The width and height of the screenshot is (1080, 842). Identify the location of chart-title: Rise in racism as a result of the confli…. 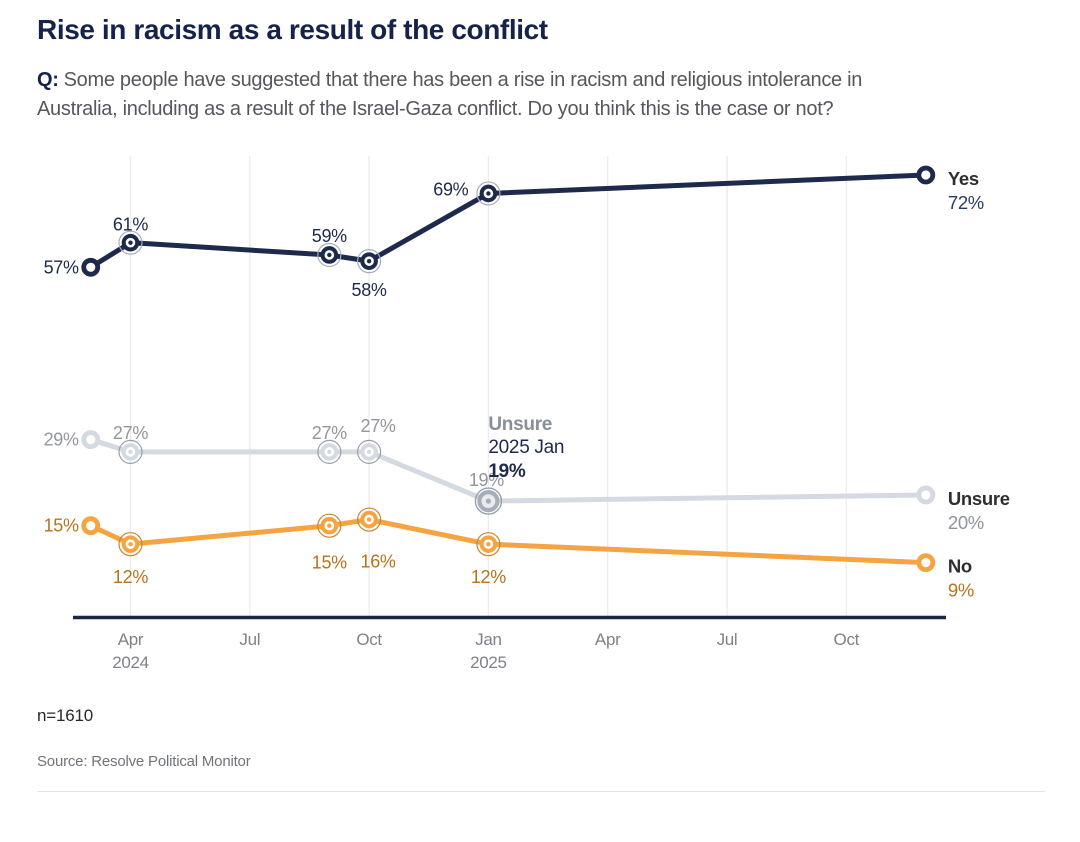
(292, 29).